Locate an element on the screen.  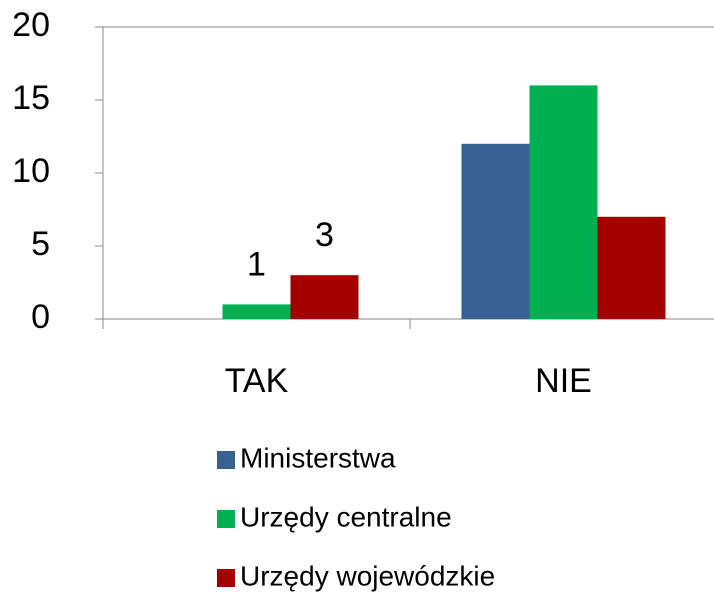
y-tick-label: 15 is located at coordinates (31, 98).